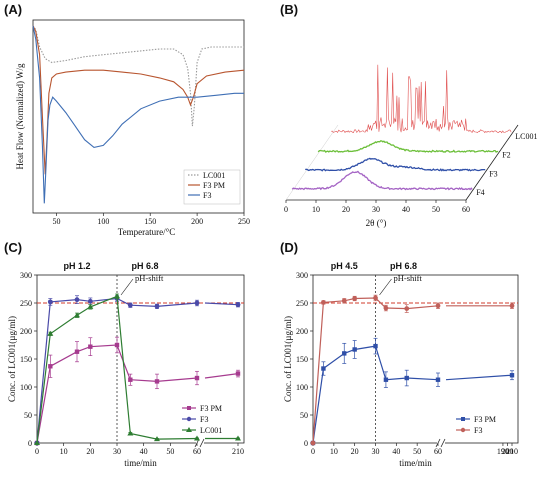 The height and width of the screenshot is (481, 550). What do you see at coordinates (117, 451) in the screenshot?
I see `x-tick-label-c: 30` at bounding box center [117, 451].